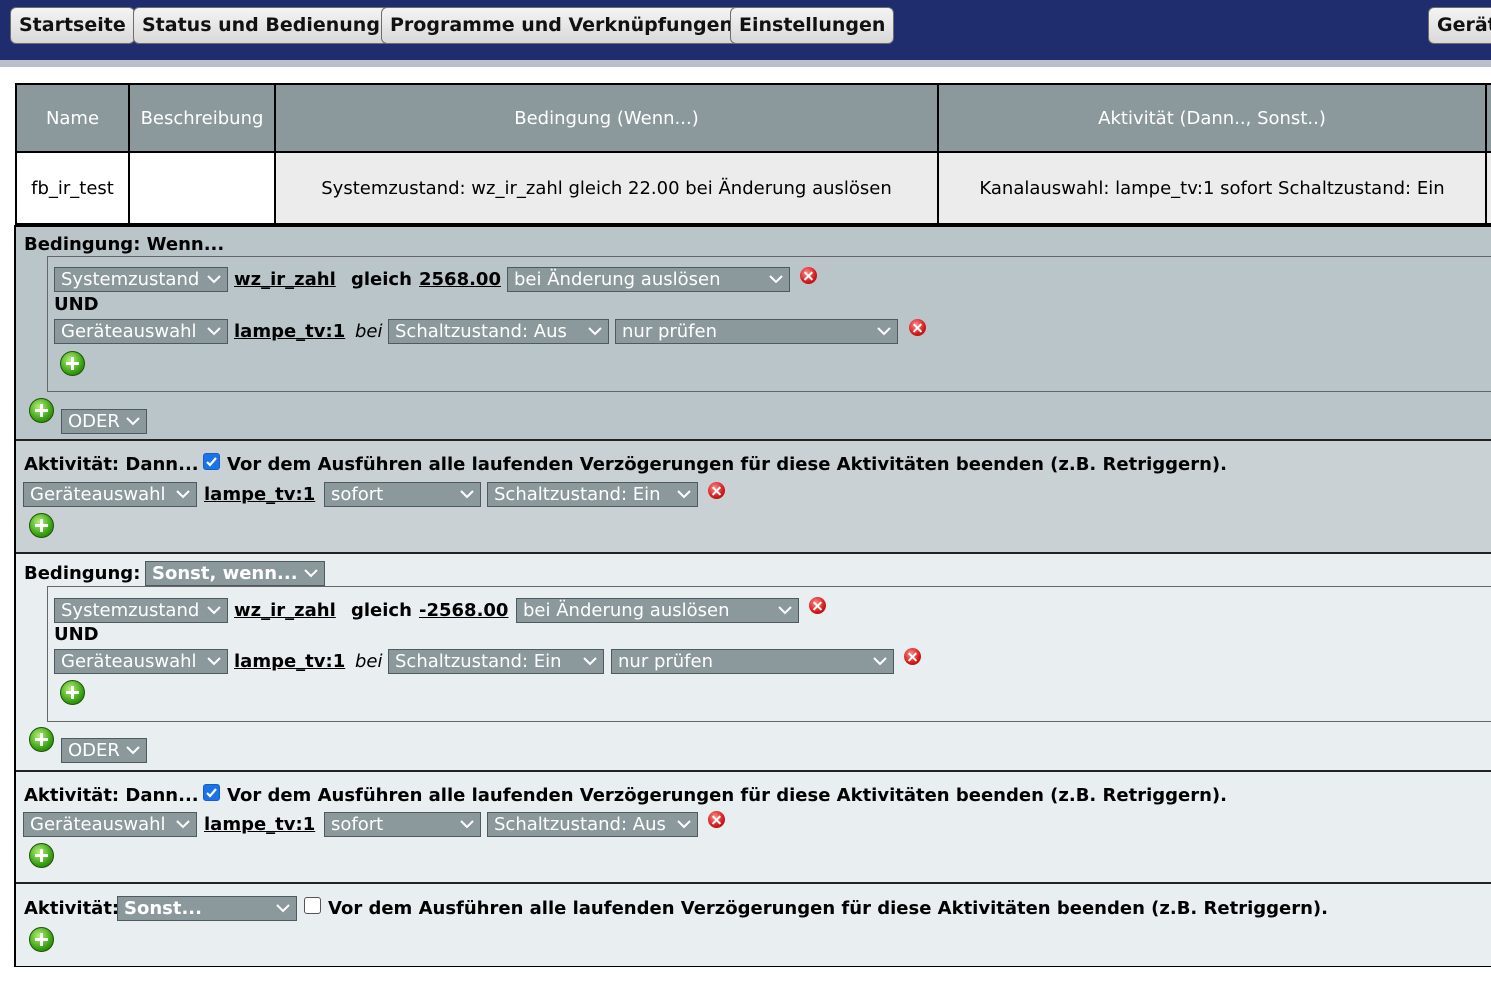 The height and width of the screenshot is (986, 1491). Describe the element at coordinates (202, 118) in the screenshot. I see `column-header-description: Beschreibung` at that location.